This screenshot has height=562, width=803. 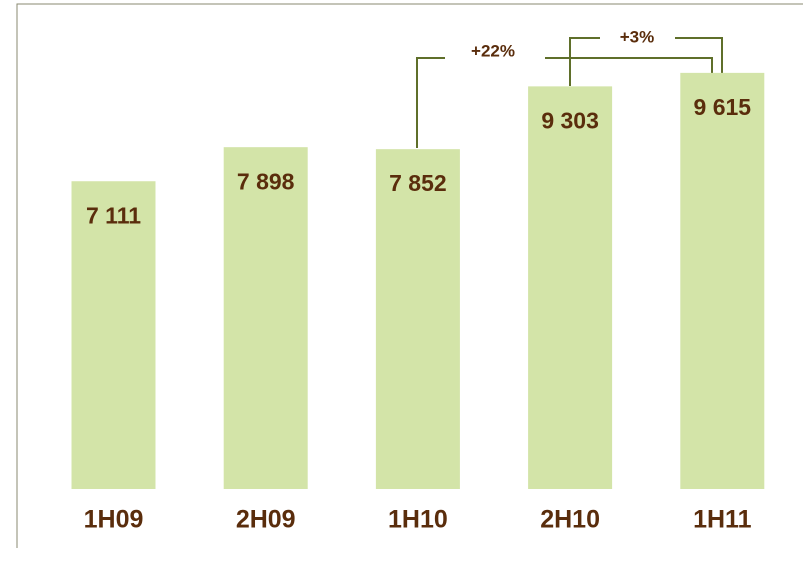 I want to click on value-label: 7 898, so click(x=266, y=181).